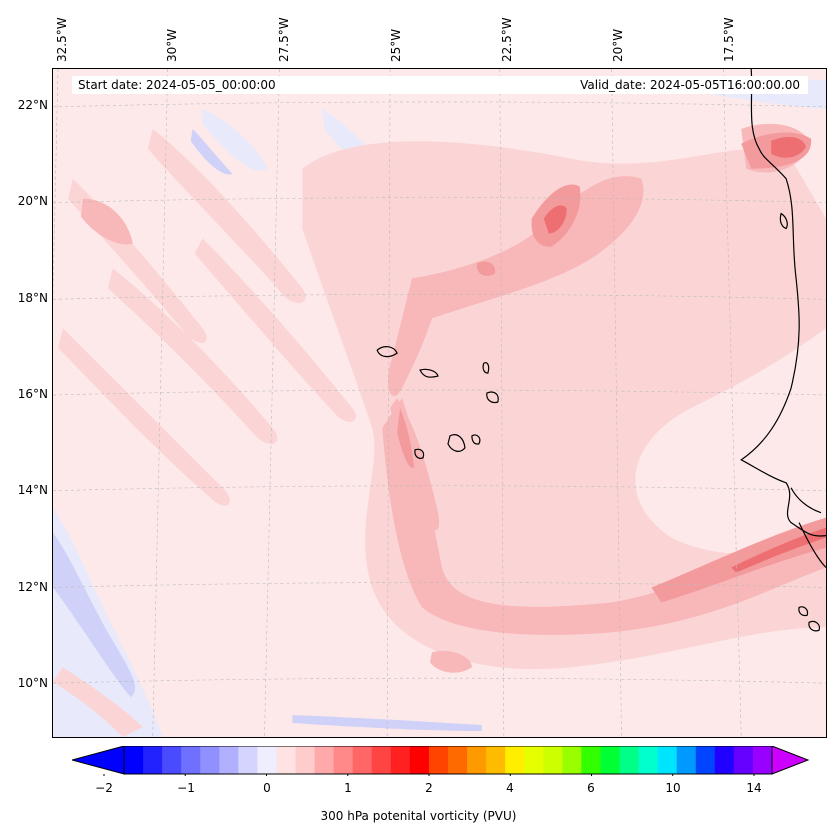 The width and height of the screenshot is (837, 836). I want to click on colorbar, so click(441, 761).